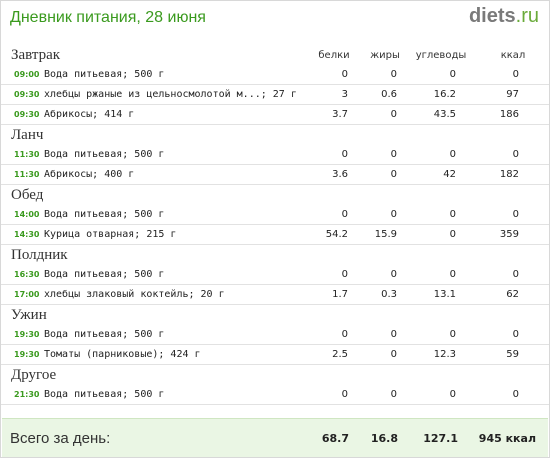 This screenshot has height=458, width=550. What do you see at coordinates (444, 94) in the screenshot?
I see `entry-carbs: 16.2` at bounding box center [444, 94].